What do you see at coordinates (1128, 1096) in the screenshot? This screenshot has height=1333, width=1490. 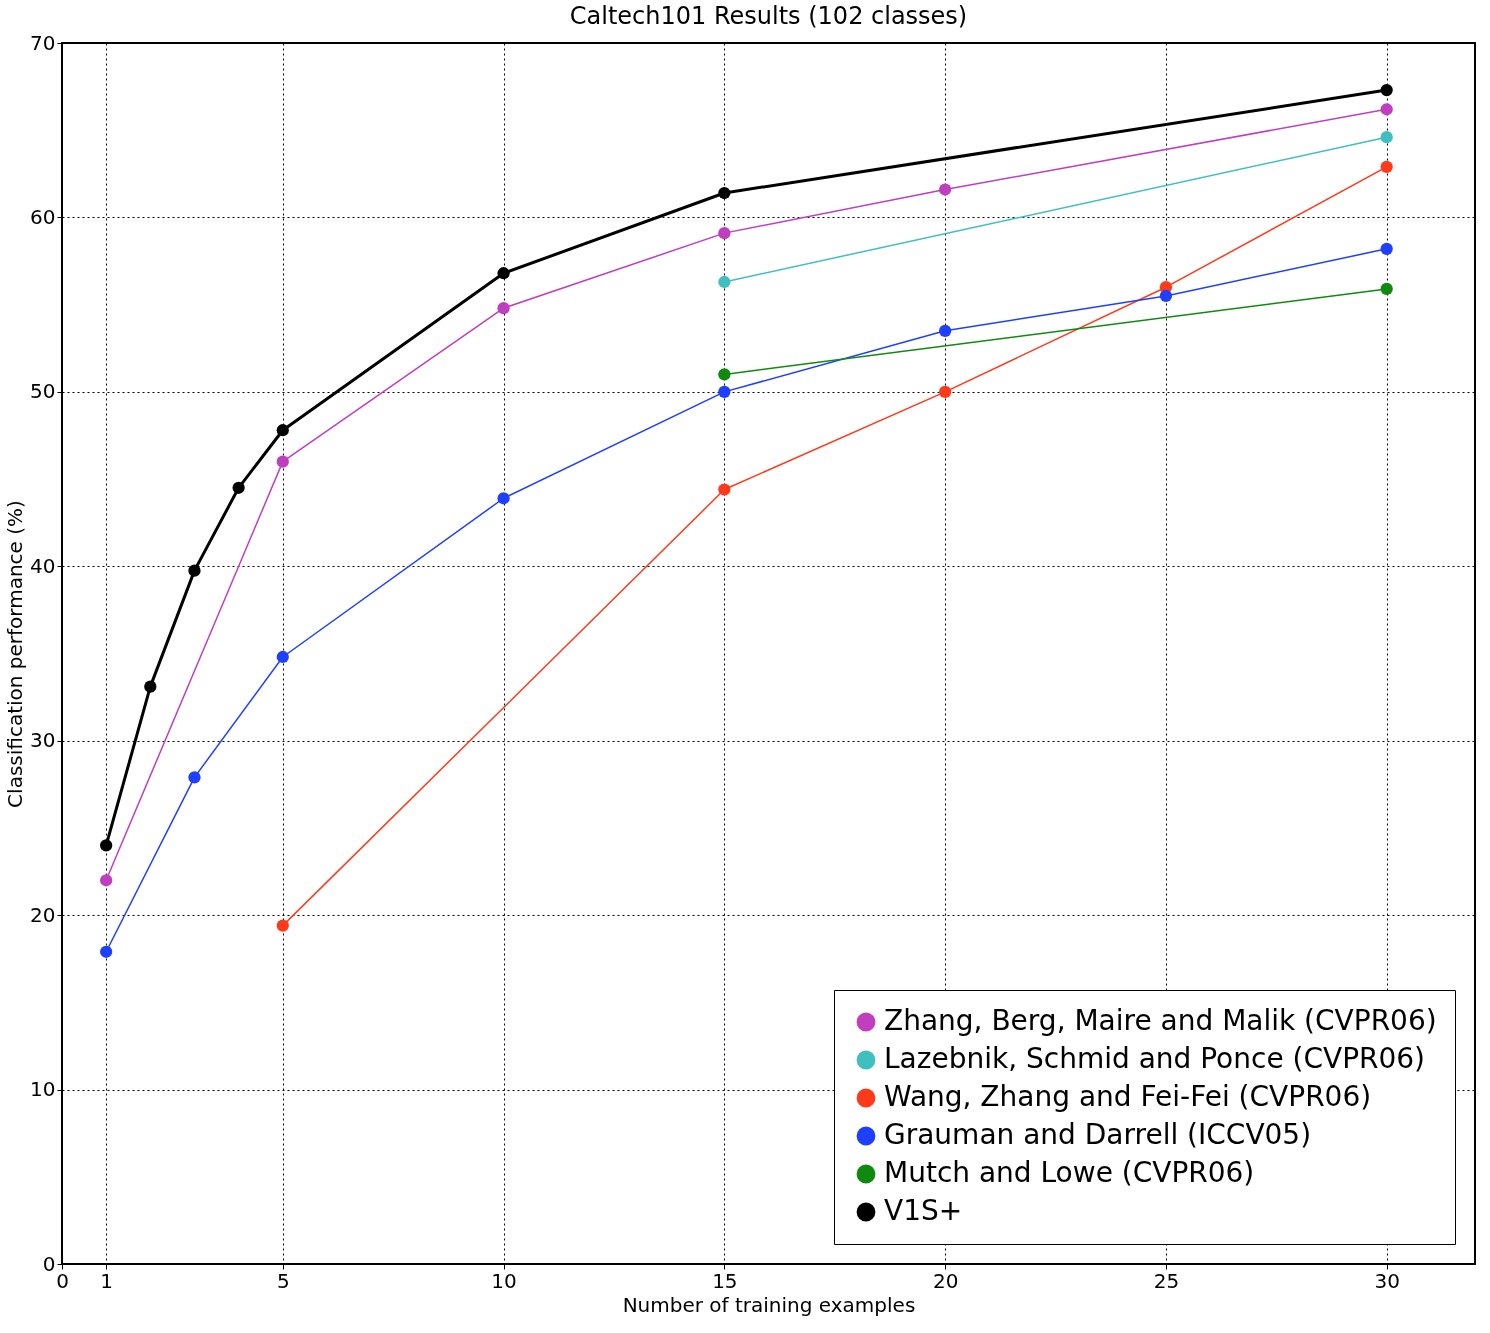 I see `legend-label: Wang, Zhang and Fei-Fei (CVPR06)` at bounding box center [1128, 1096].